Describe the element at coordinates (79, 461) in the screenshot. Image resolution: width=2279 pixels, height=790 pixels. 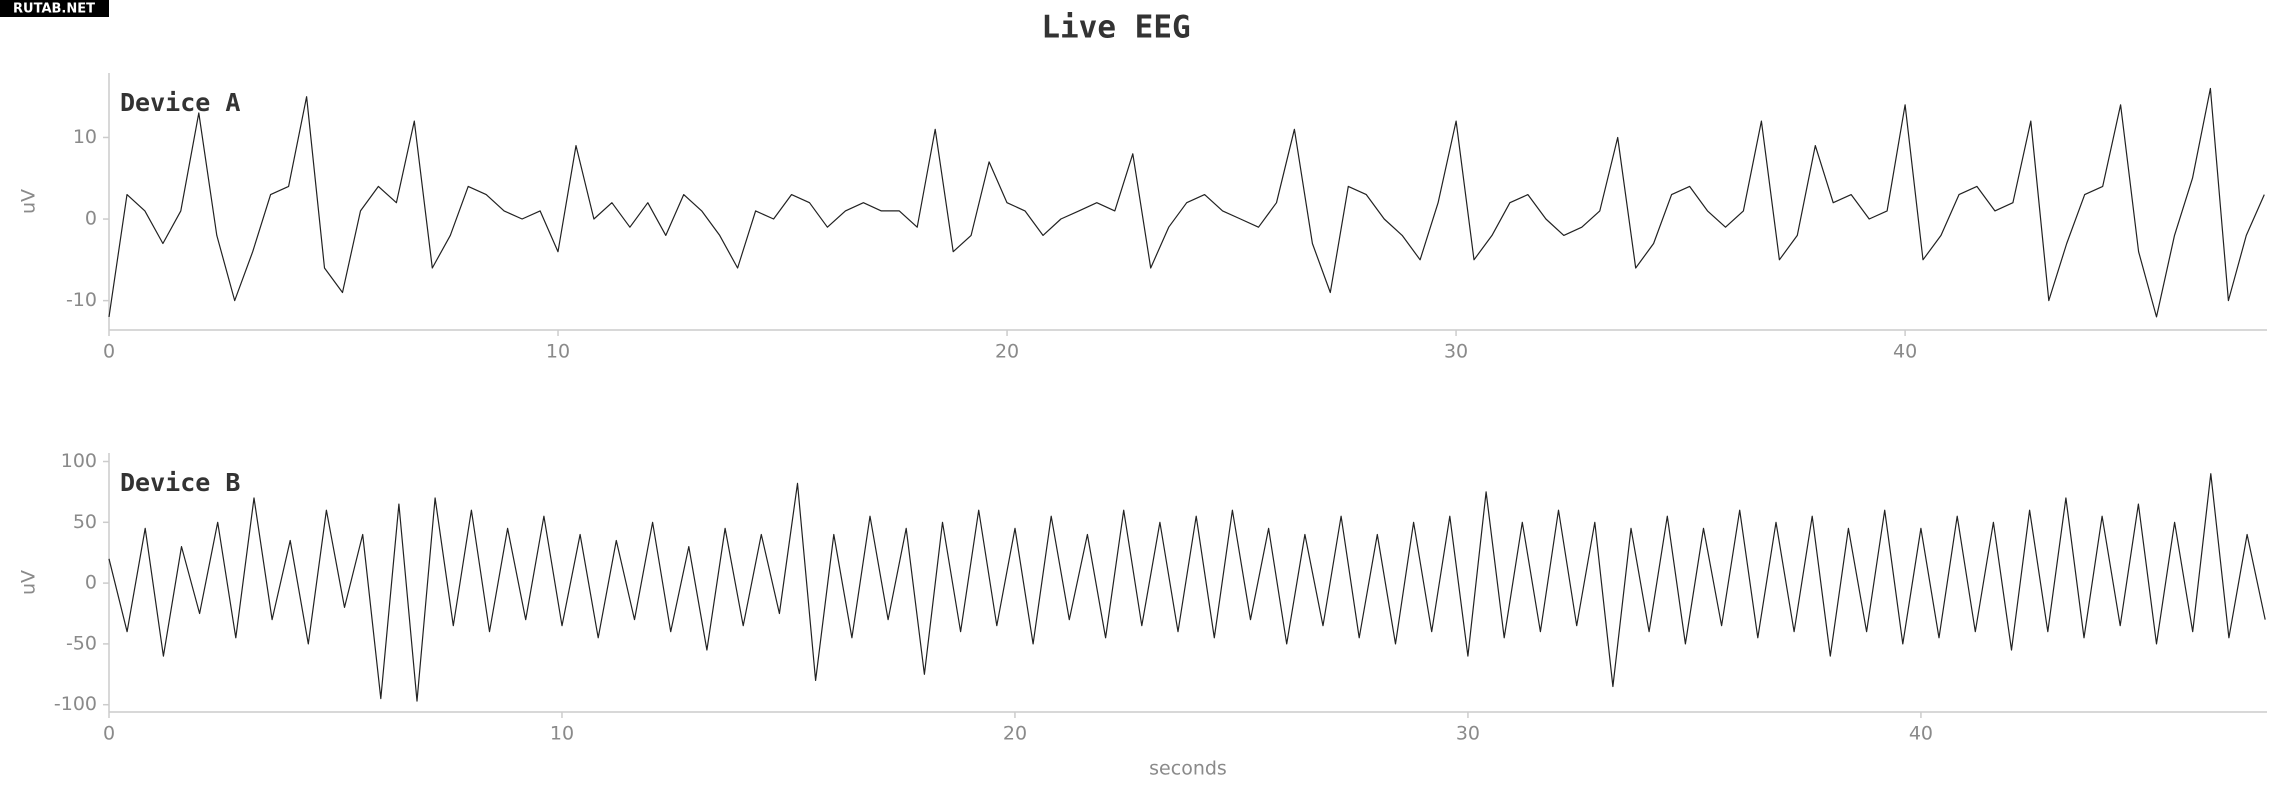
I see `y-tick-label: 100` at that location.